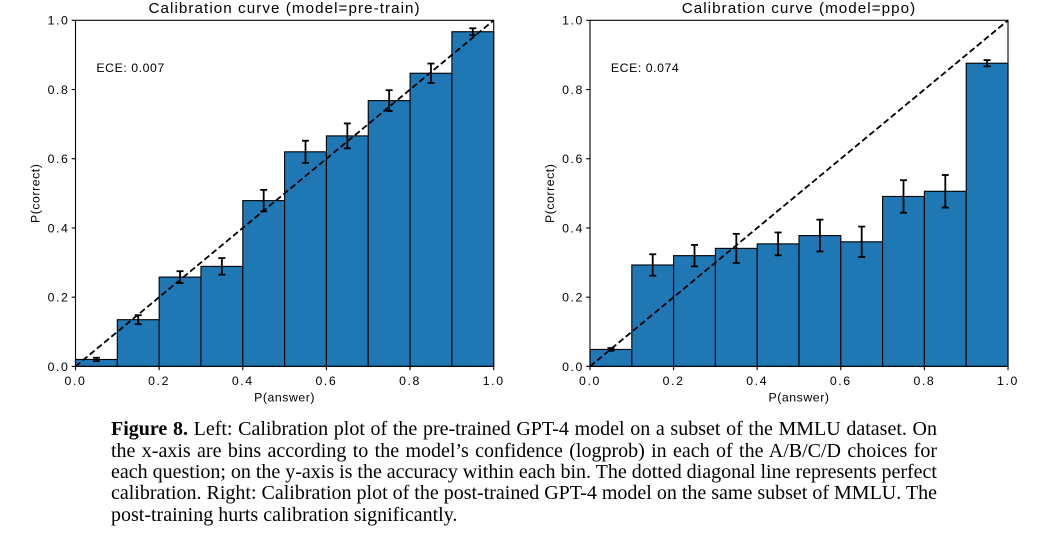 The width and height of the screenshot is (1054, 544). Describe the element at coordinates (645, 68) in the screenshot. I see `svg-text: ECE: 0.074` at that location.